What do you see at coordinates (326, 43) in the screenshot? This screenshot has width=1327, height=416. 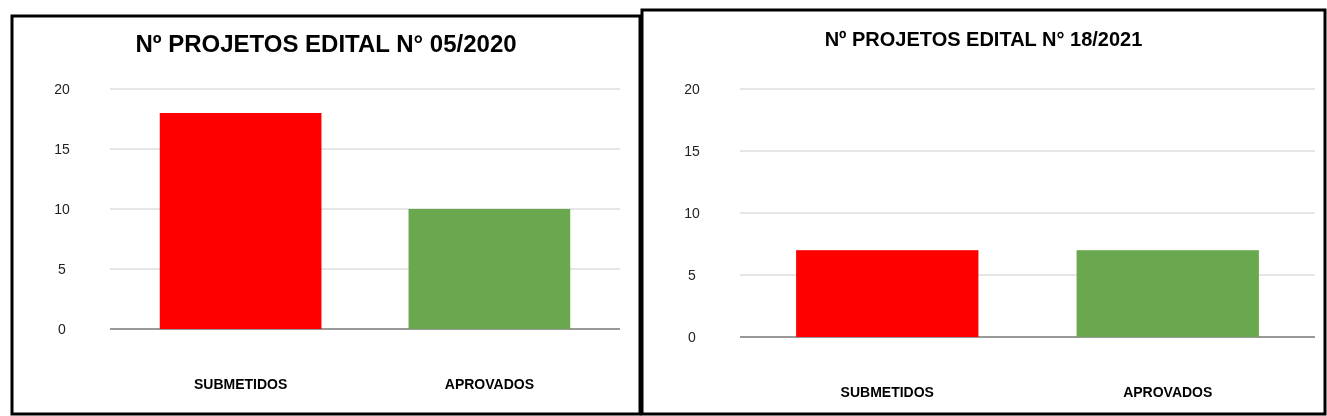 I see `chart-title: Nº PROJETOS EDITAL N° 05/2020` at bounding box center [326, 43].